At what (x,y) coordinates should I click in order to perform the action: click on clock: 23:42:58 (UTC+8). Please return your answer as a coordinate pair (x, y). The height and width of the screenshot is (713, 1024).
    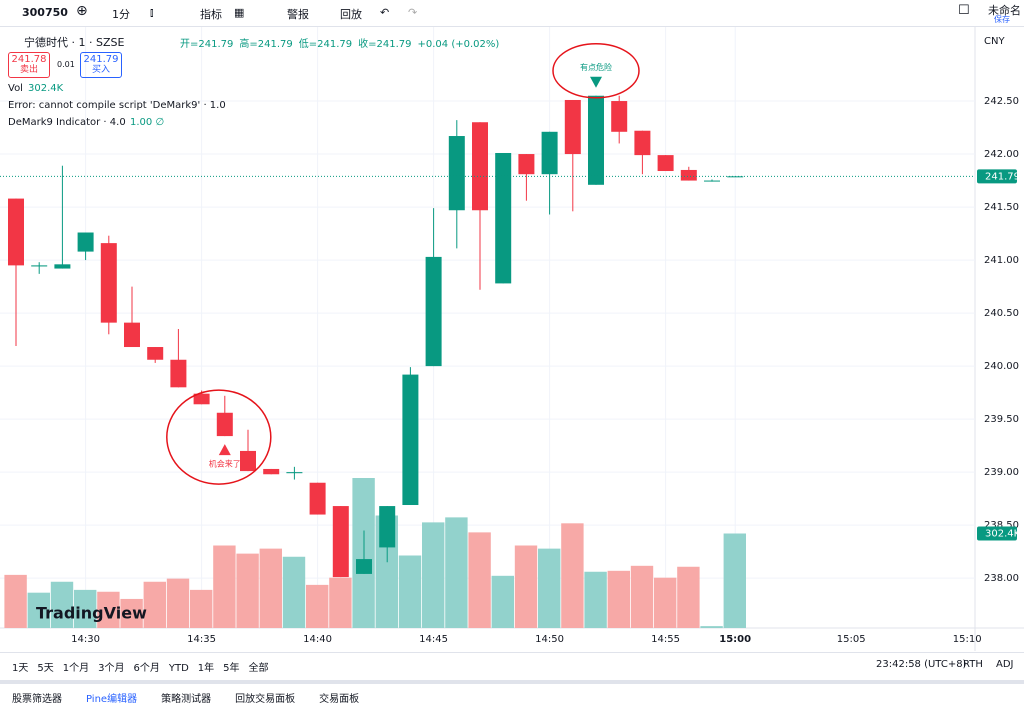
    Looking at the image, I should click on (921, 664).